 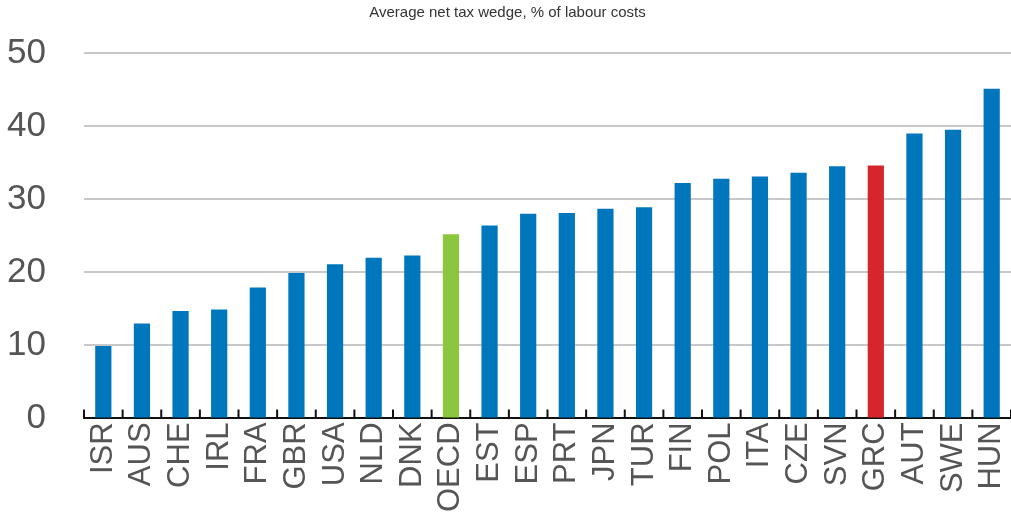 What do you see at coordinates (488, 452) in the screenshot?
I see `x-tick-label: EST` at bounding box center [488, 452].